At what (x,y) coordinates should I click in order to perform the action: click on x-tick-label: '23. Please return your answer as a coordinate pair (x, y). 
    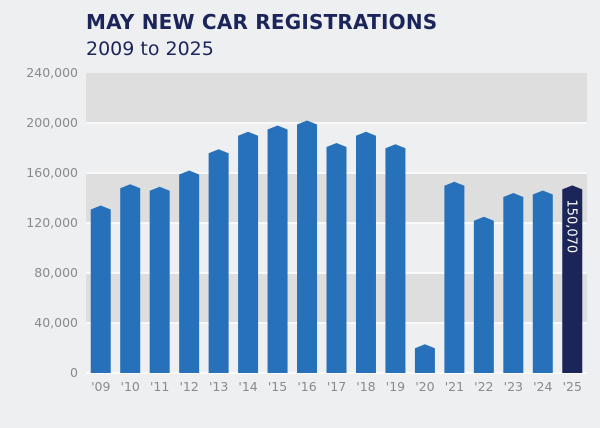
    Looking at the image, I should click on (513, 386).